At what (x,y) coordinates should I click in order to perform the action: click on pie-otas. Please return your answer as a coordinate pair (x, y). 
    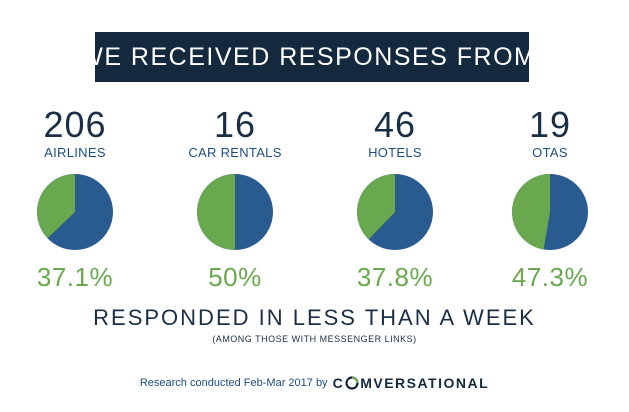
    Looking at the image, I should click on (550, 212).